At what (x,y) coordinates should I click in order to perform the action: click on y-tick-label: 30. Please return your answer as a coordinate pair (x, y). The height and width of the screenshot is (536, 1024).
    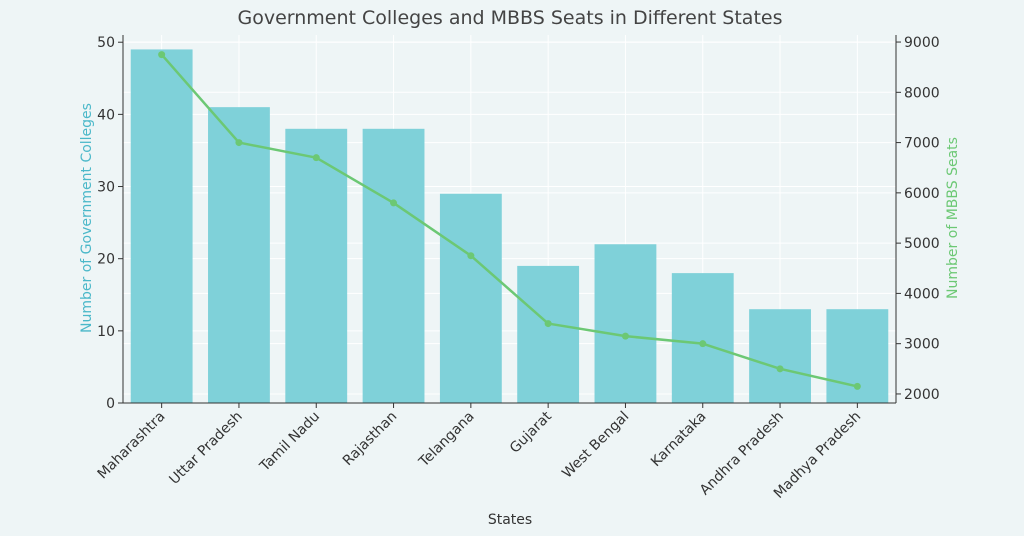
    Looking at the image, I should click on (106, 188).